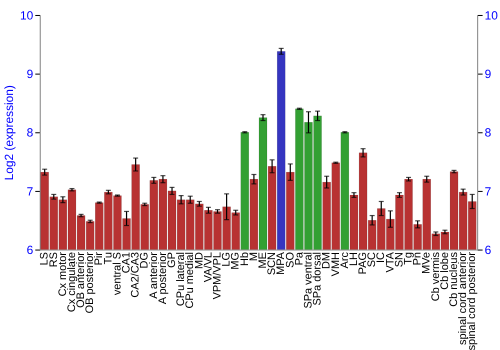 This screenshot has height=350, width=500. What do you see at coordinates (30, 250) in the screenshot?
I see `y-tick-label: 6` at bounding box center [30, 250].